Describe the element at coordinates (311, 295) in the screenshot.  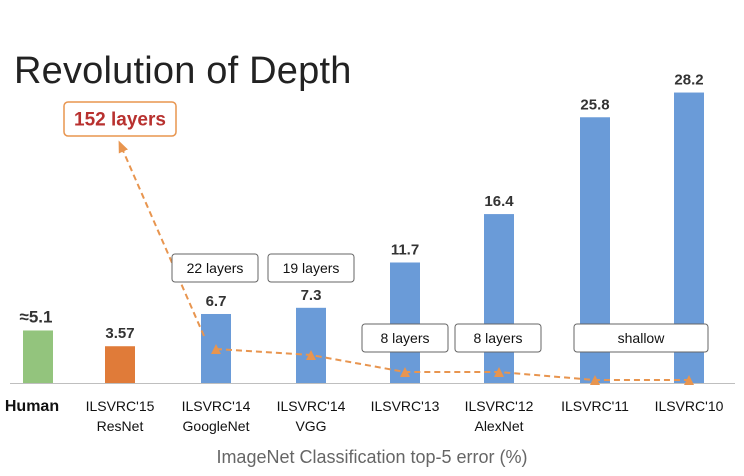
I see `bar-value-label: 7.3` at that location.